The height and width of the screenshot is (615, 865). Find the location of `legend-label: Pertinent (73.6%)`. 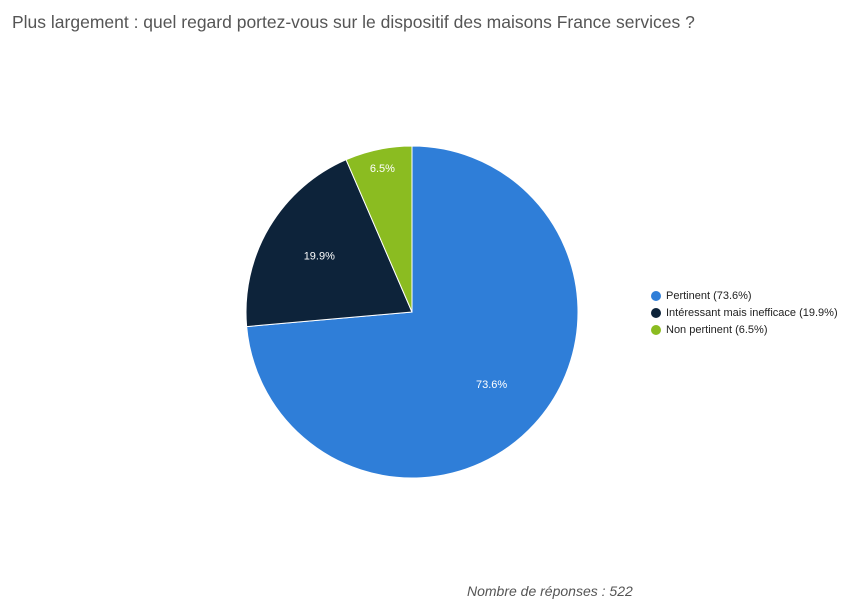

legend-label: Pertinent (73.6%) is located at coordinates (709, 295).